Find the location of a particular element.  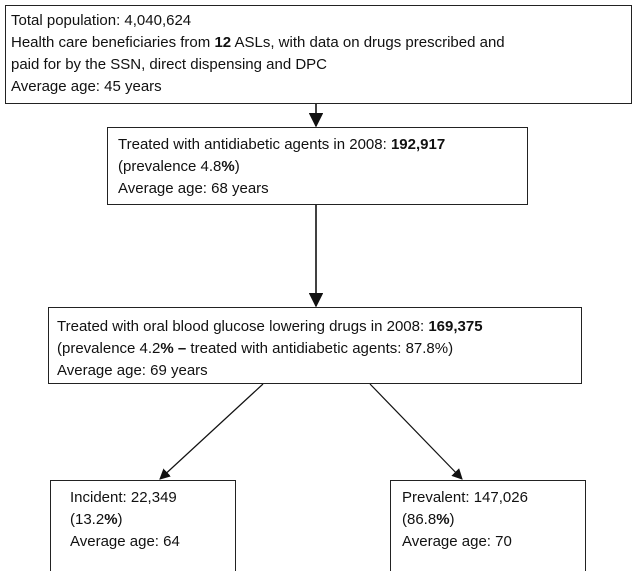

text-line: Average age: 70 is located at coordinates (491, 542).